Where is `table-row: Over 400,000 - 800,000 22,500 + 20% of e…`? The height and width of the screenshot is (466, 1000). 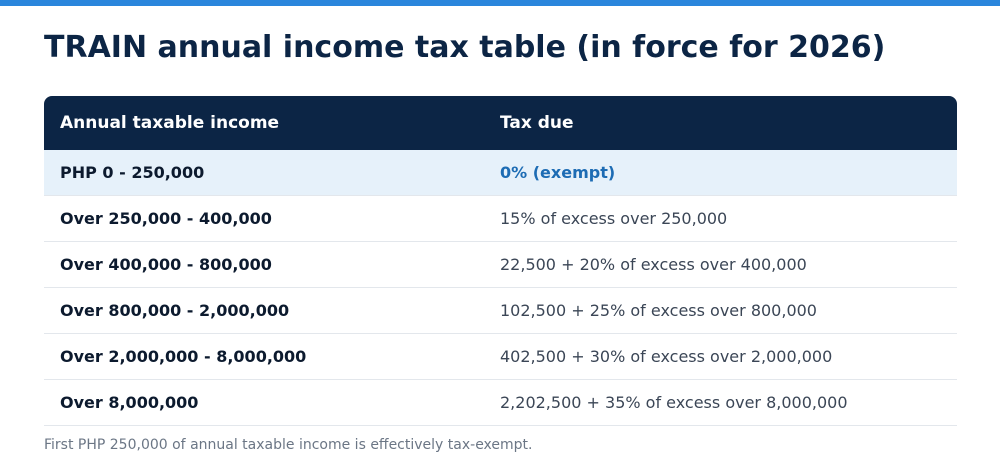
table-row: Over 400,000 - 800,000 22,500 + 20% of e… is located at coordinates (500, 265).